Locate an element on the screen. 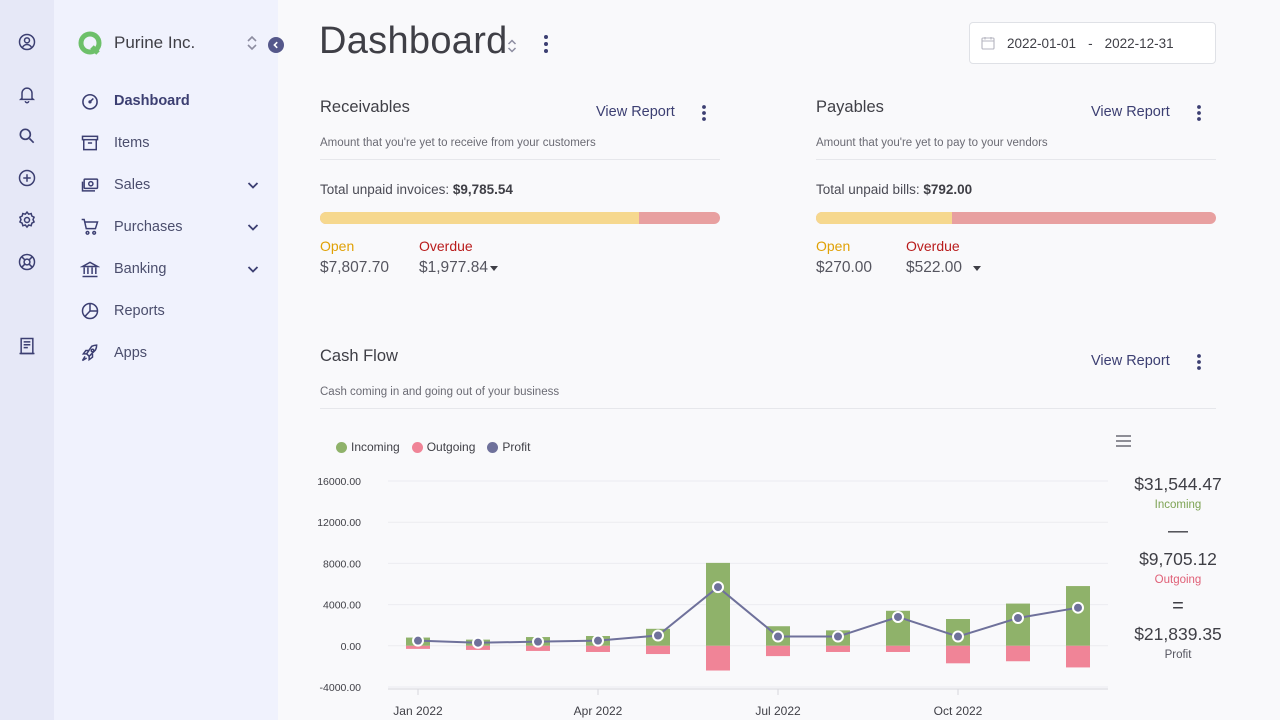 The width and height of the screenshot is (1280, 720). sidebar-item-sales: Sales is located at coordinates (172, 185).